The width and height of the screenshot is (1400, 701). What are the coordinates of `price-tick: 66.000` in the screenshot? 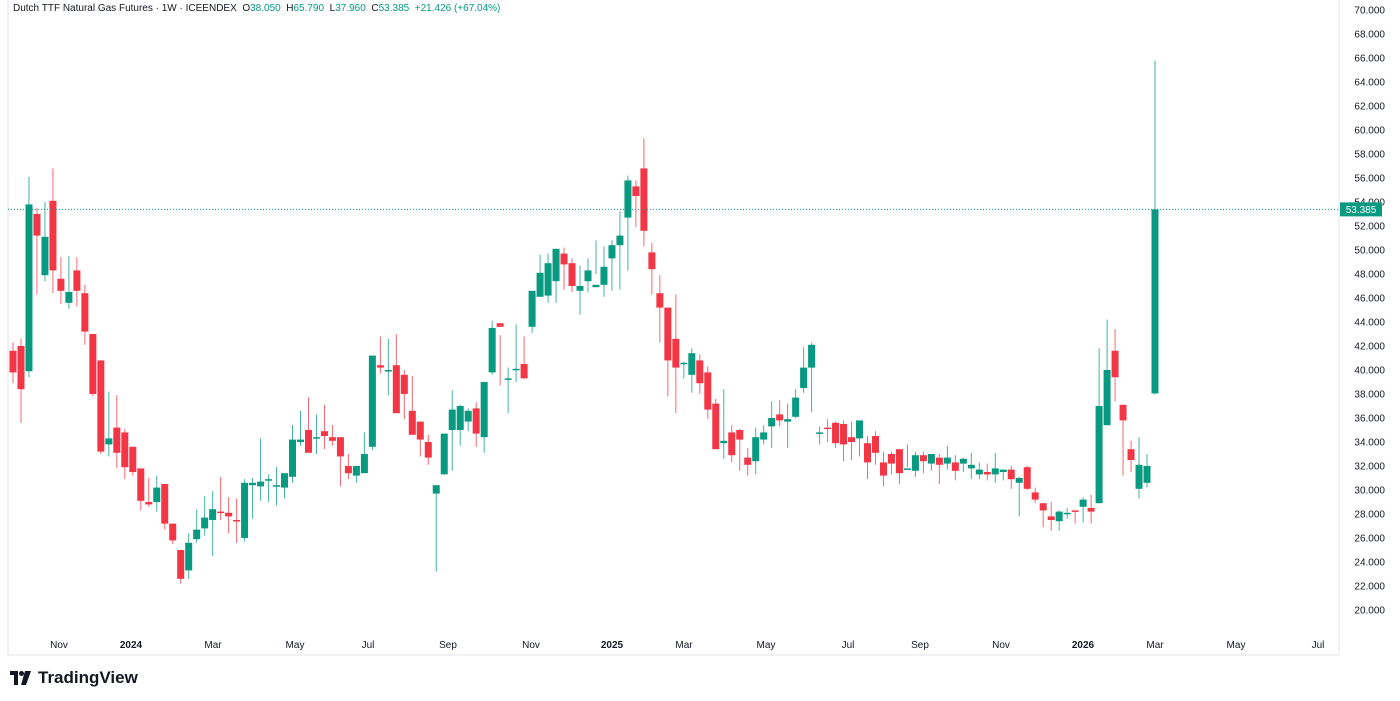 It's located at (1369, 59).